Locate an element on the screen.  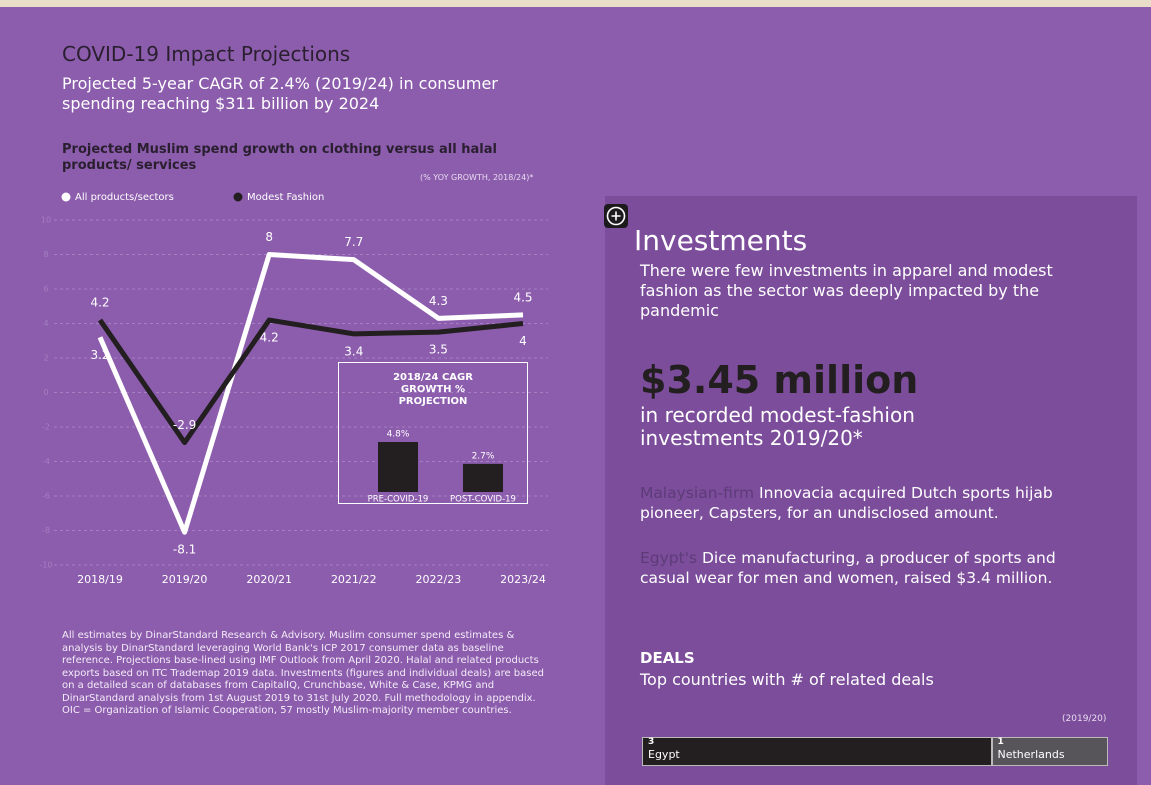
y-tick-label: -8 is located at coordinates (46, 530).